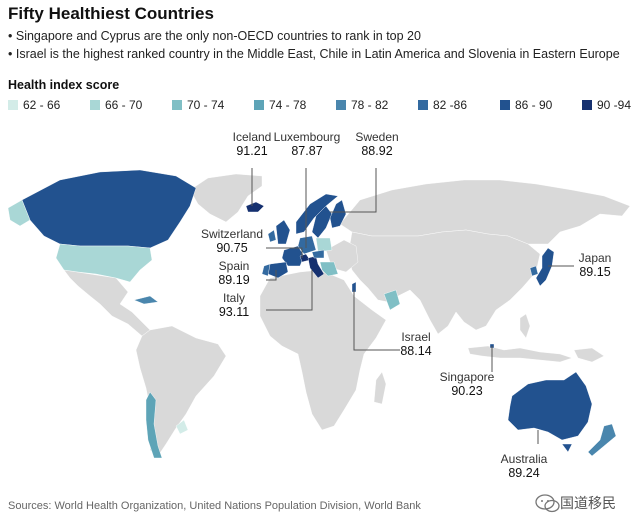  What do you see at coordinates (318, 254) in the screenshot?
I see `country-austria-slovenia` at bounding box center [318, 254].